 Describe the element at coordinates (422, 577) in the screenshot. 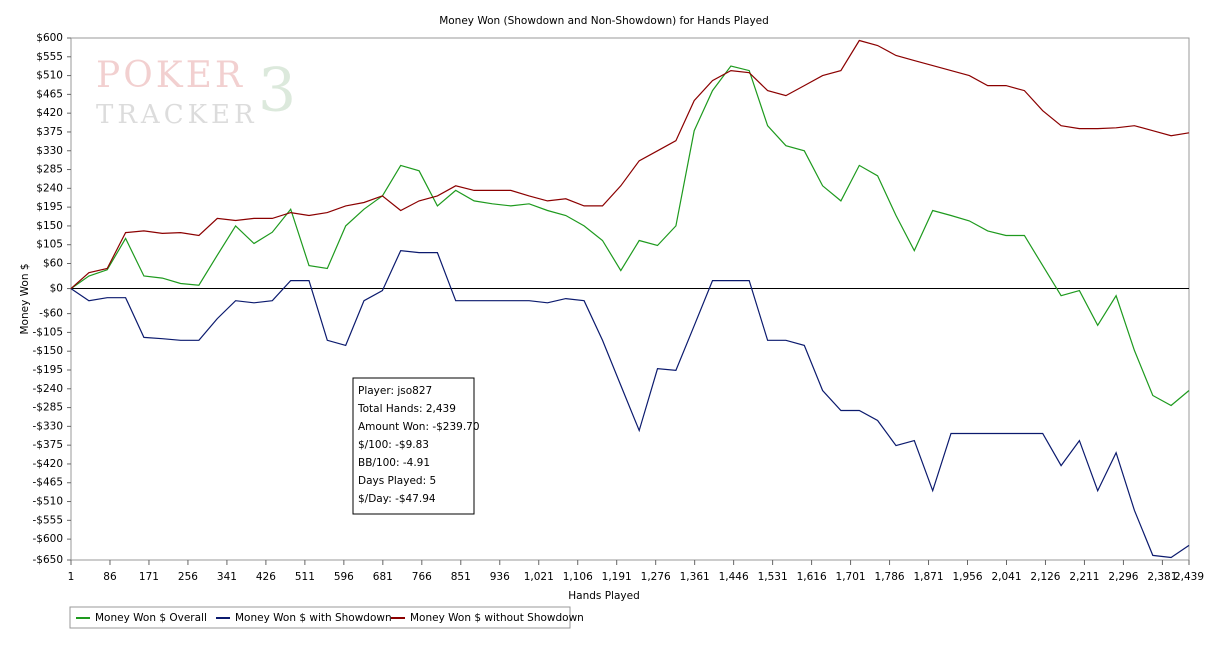

I see `x-tick-label: 766` at that location.